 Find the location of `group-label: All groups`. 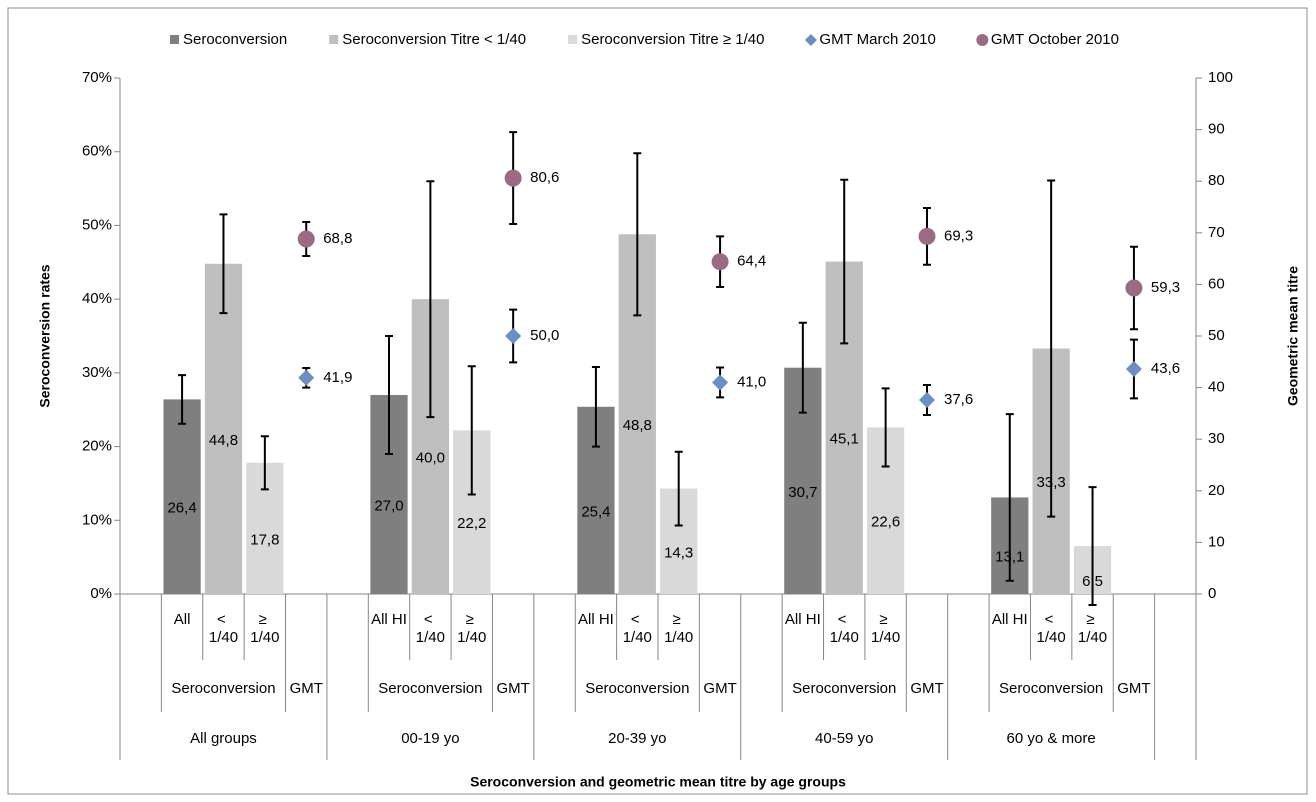

group-label: All groups is located at coordinates (223, 738).